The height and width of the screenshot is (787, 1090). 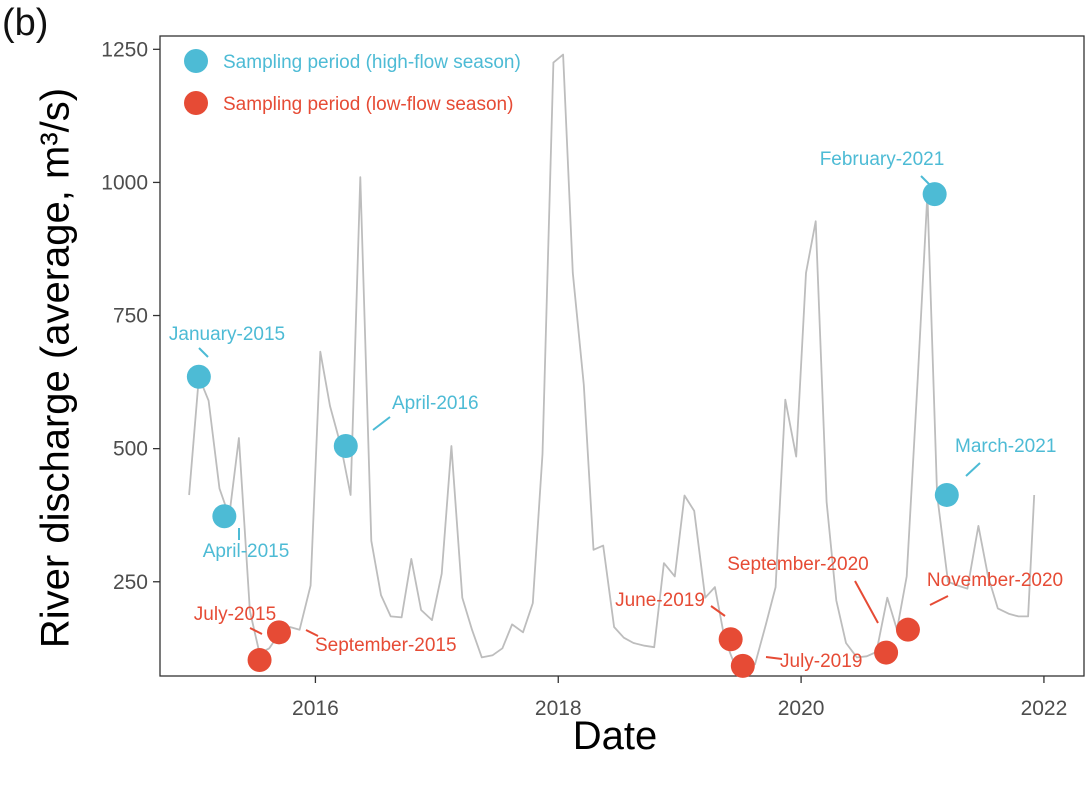 What do you see at coordinates (130, 316) in the screenshot?
I see `y-tick-label: 750` at bounding box center [130, 316].